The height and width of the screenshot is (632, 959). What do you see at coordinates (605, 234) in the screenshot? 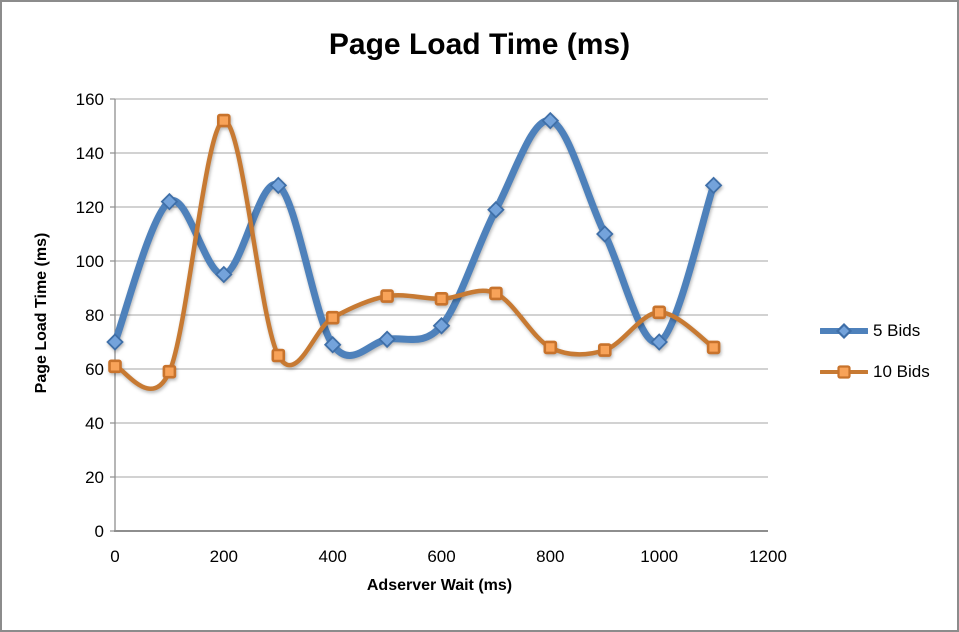
I see `marker-5-bids-x900` at bounding box center [605, 234].